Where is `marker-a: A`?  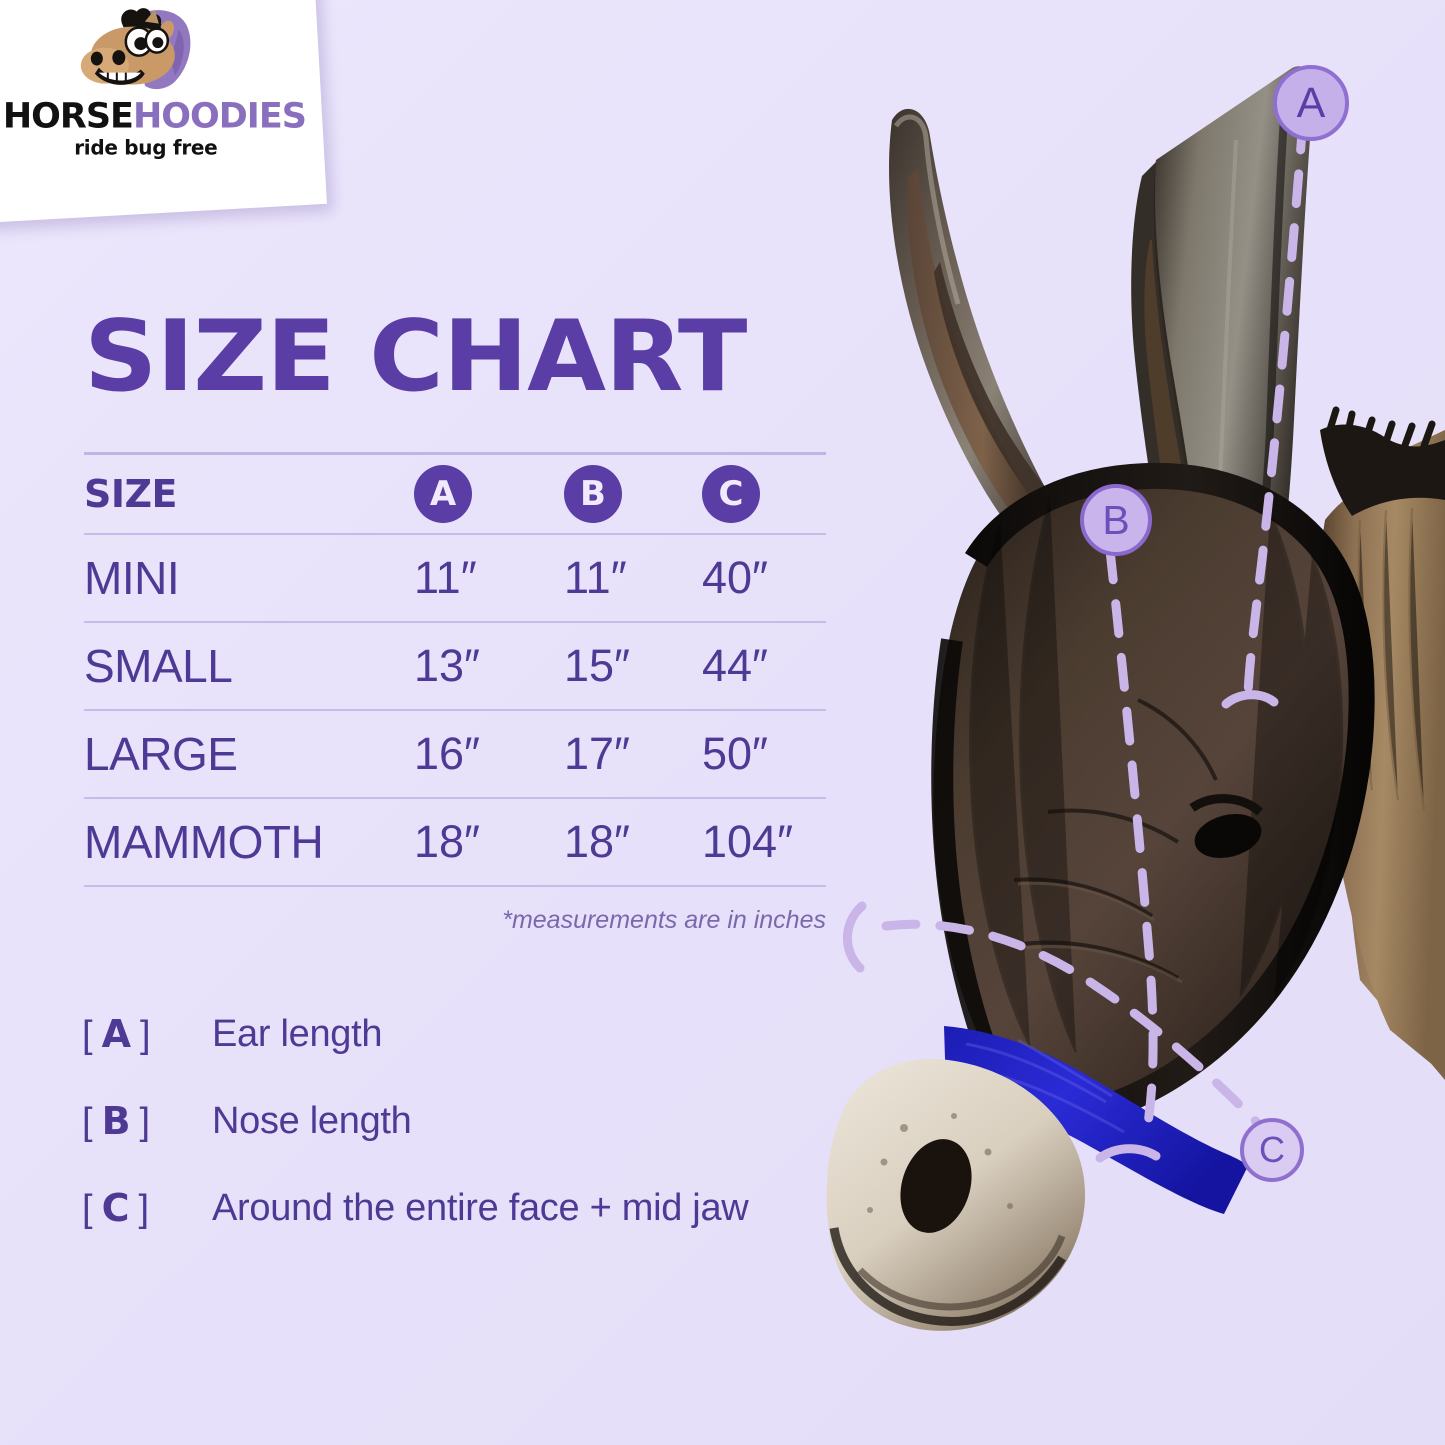
marker-a: A is located at coordinates (1311, 103).